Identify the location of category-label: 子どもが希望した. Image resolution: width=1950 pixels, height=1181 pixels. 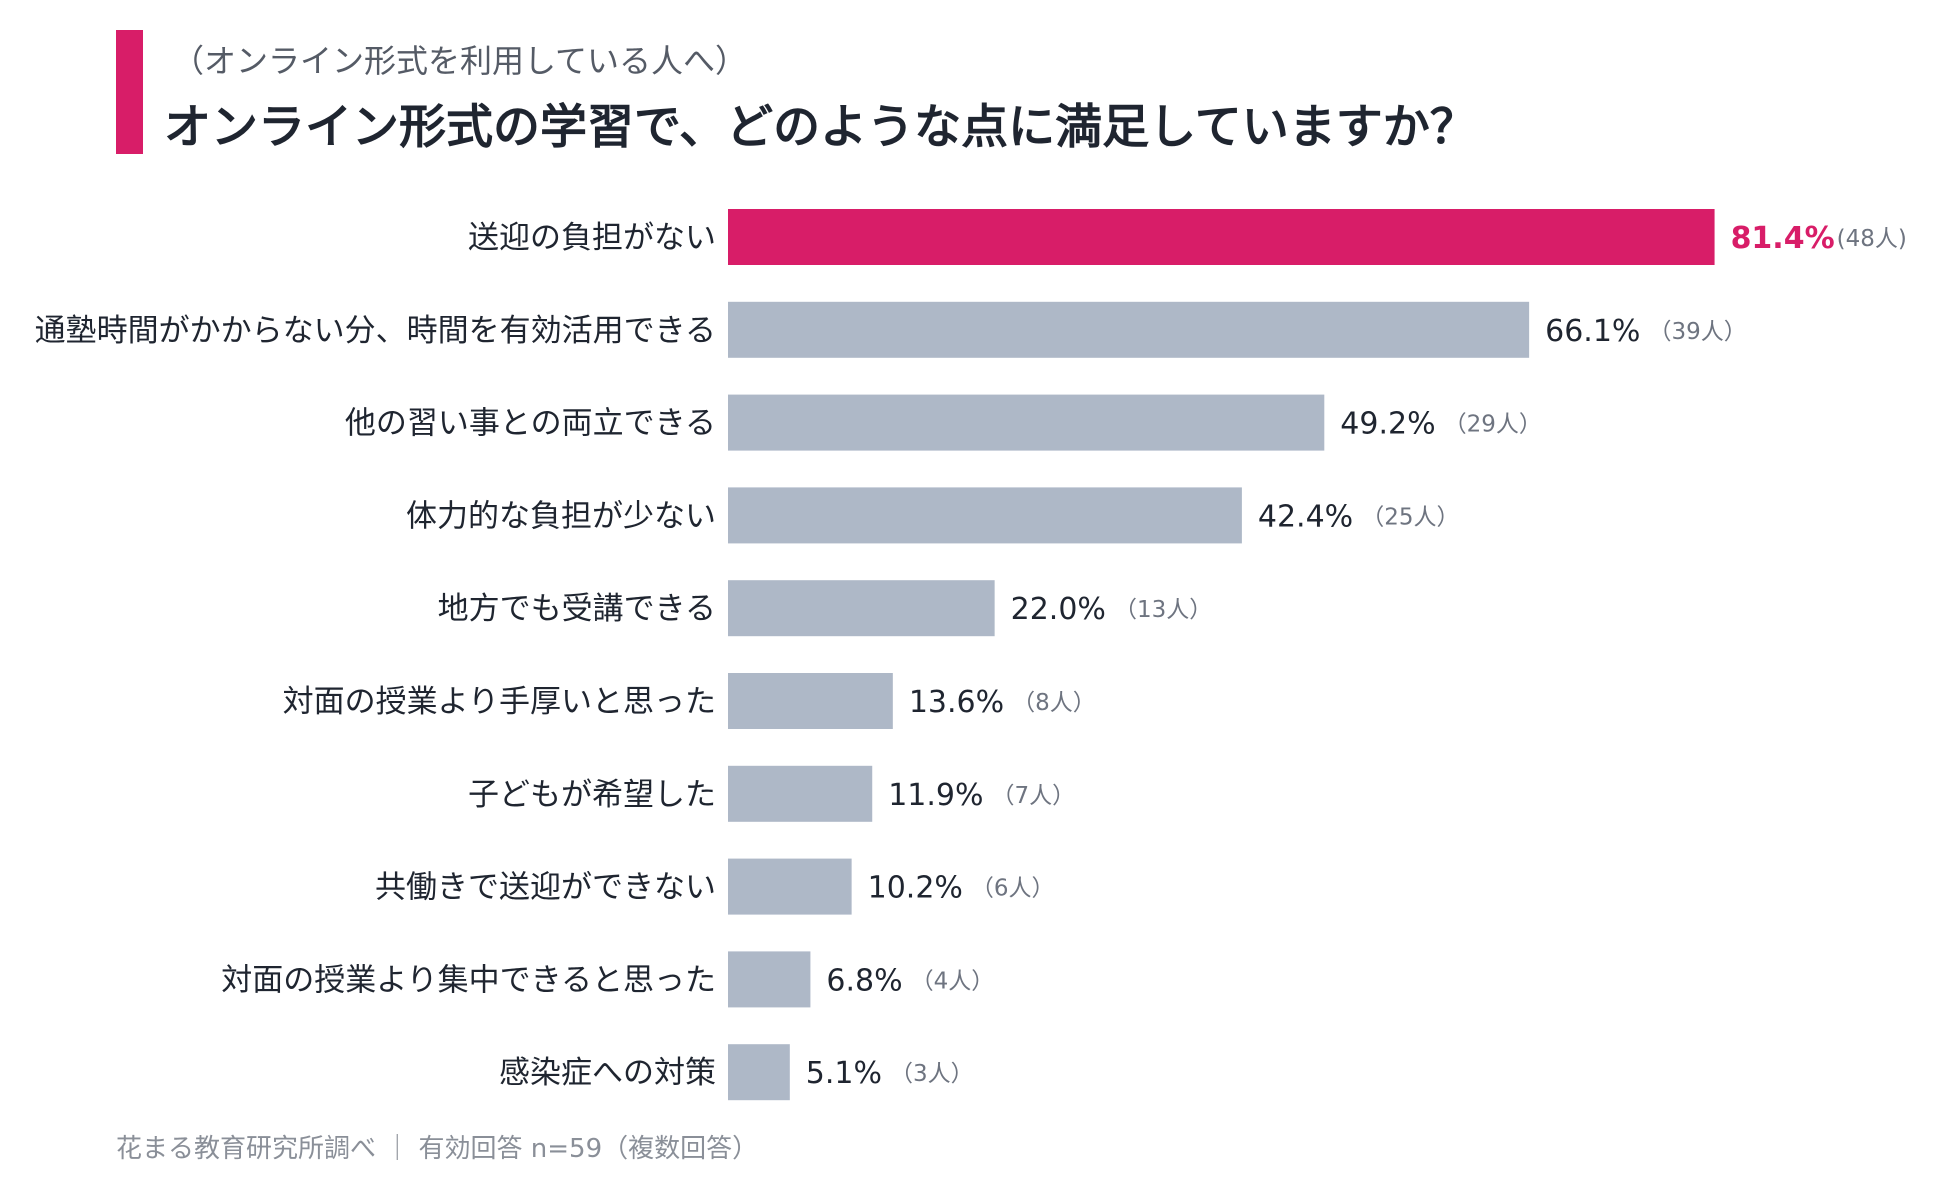
(592, 795).